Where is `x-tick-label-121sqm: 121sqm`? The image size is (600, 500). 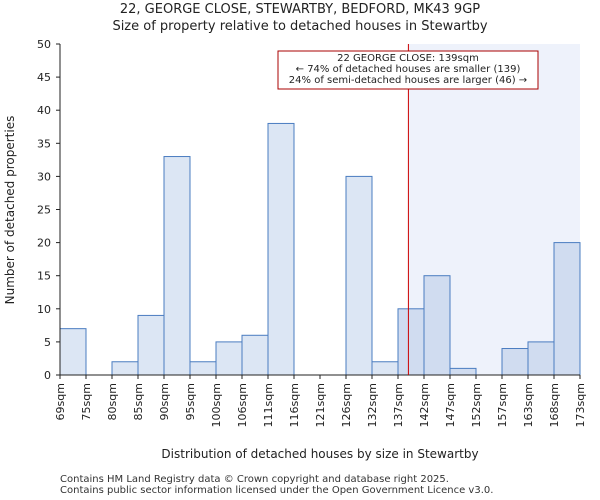 x-tick-label-121sqm: 121sqm is located at coordinates (320, 405).